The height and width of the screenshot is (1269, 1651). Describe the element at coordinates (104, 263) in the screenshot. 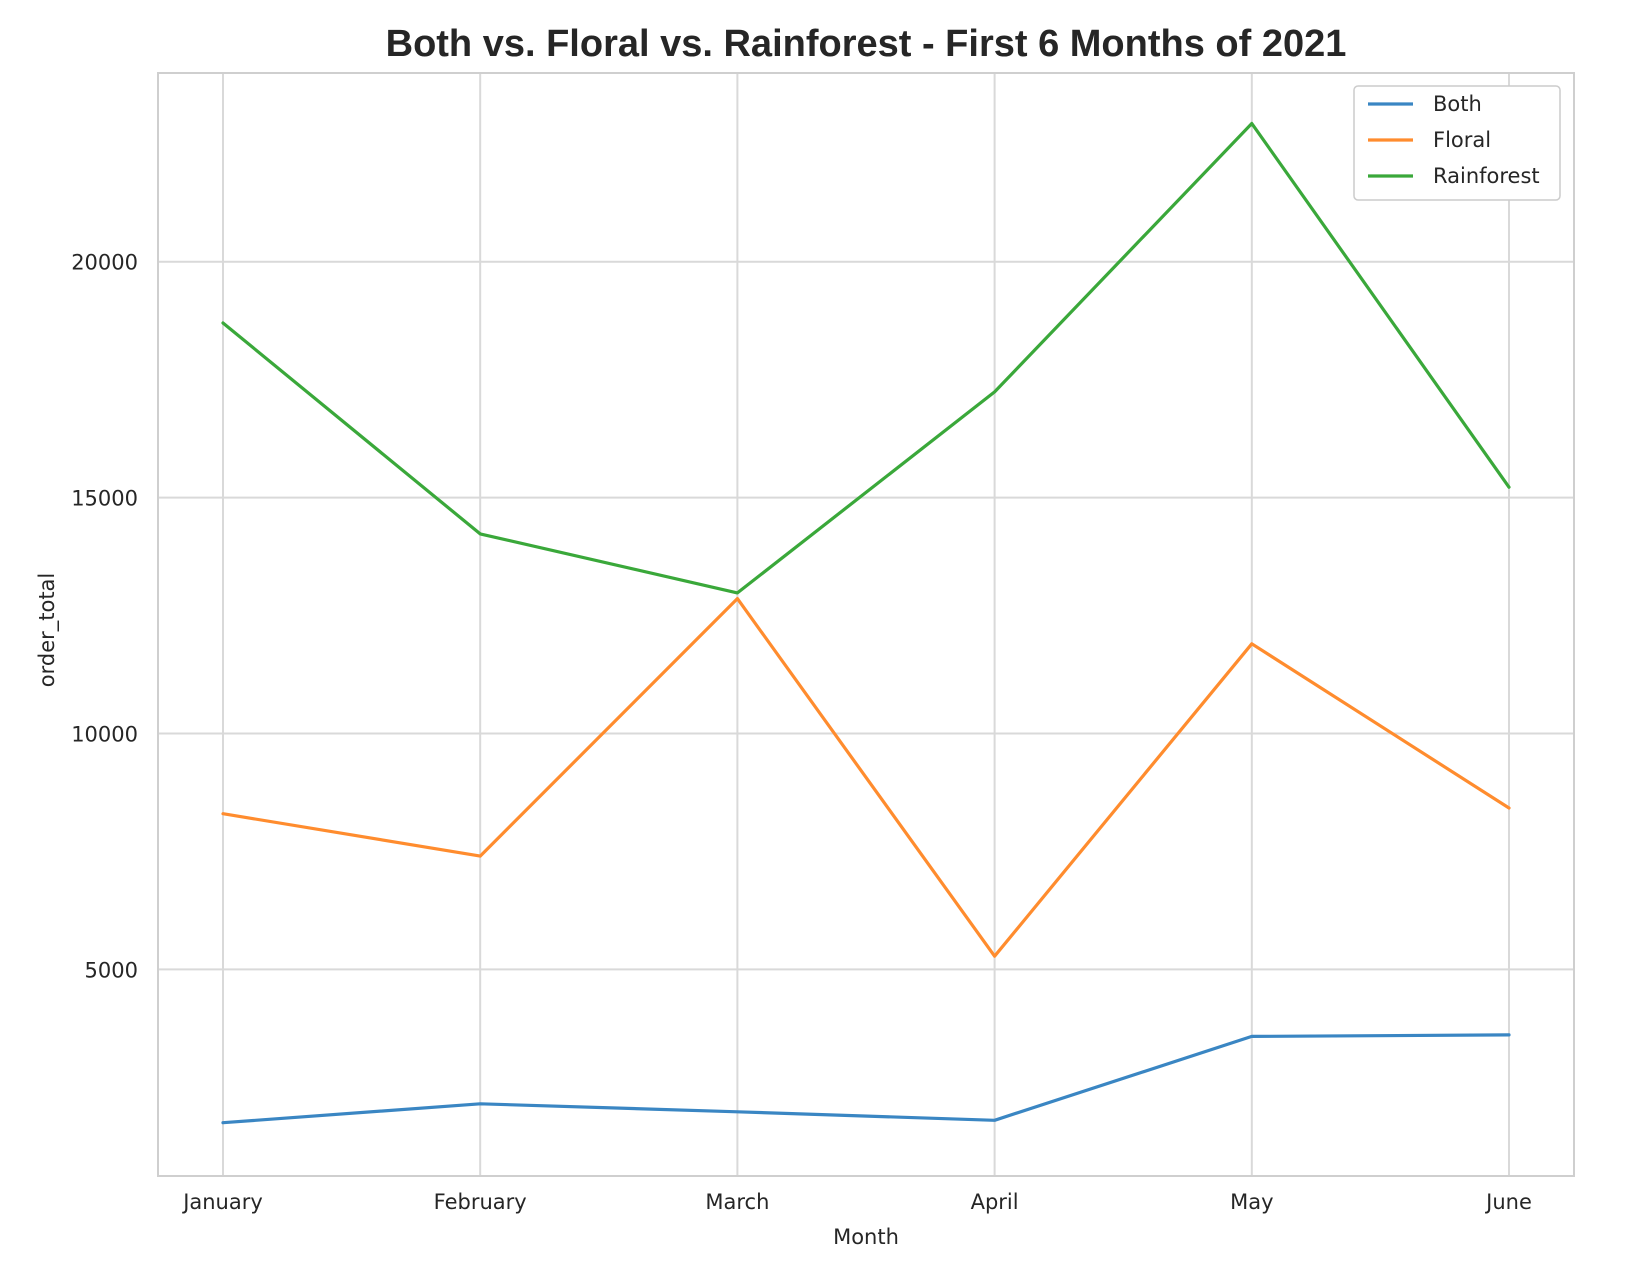

I see `y-tick-label: 20000` at that location.